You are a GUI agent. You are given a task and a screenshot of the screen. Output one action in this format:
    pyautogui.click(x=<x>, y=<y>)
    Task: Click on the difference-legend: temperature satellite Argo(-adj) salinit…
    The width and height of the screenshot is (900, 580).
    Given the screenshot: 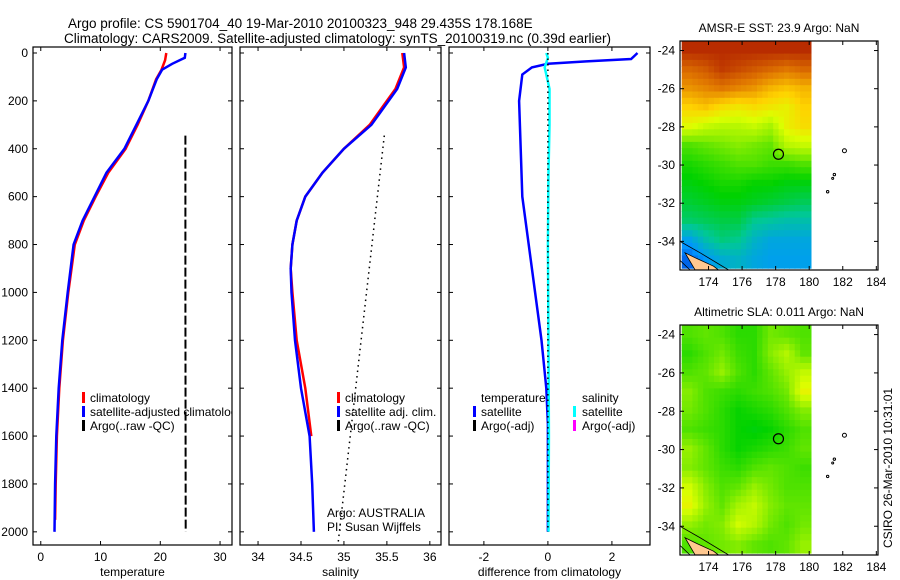 What is the action you would take?
    pyautogui.click(x=554, y=412)
    